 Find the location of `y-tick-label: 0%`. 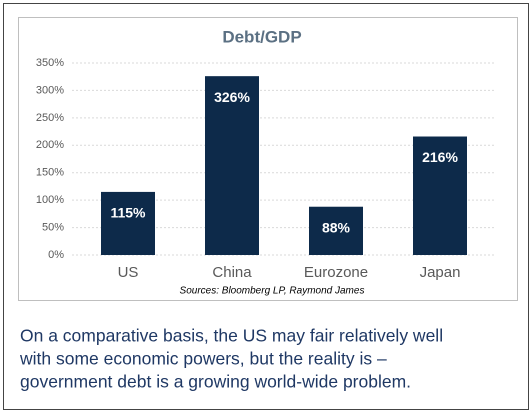

y-tick-label: 0% is located at coordinates (56, 255).